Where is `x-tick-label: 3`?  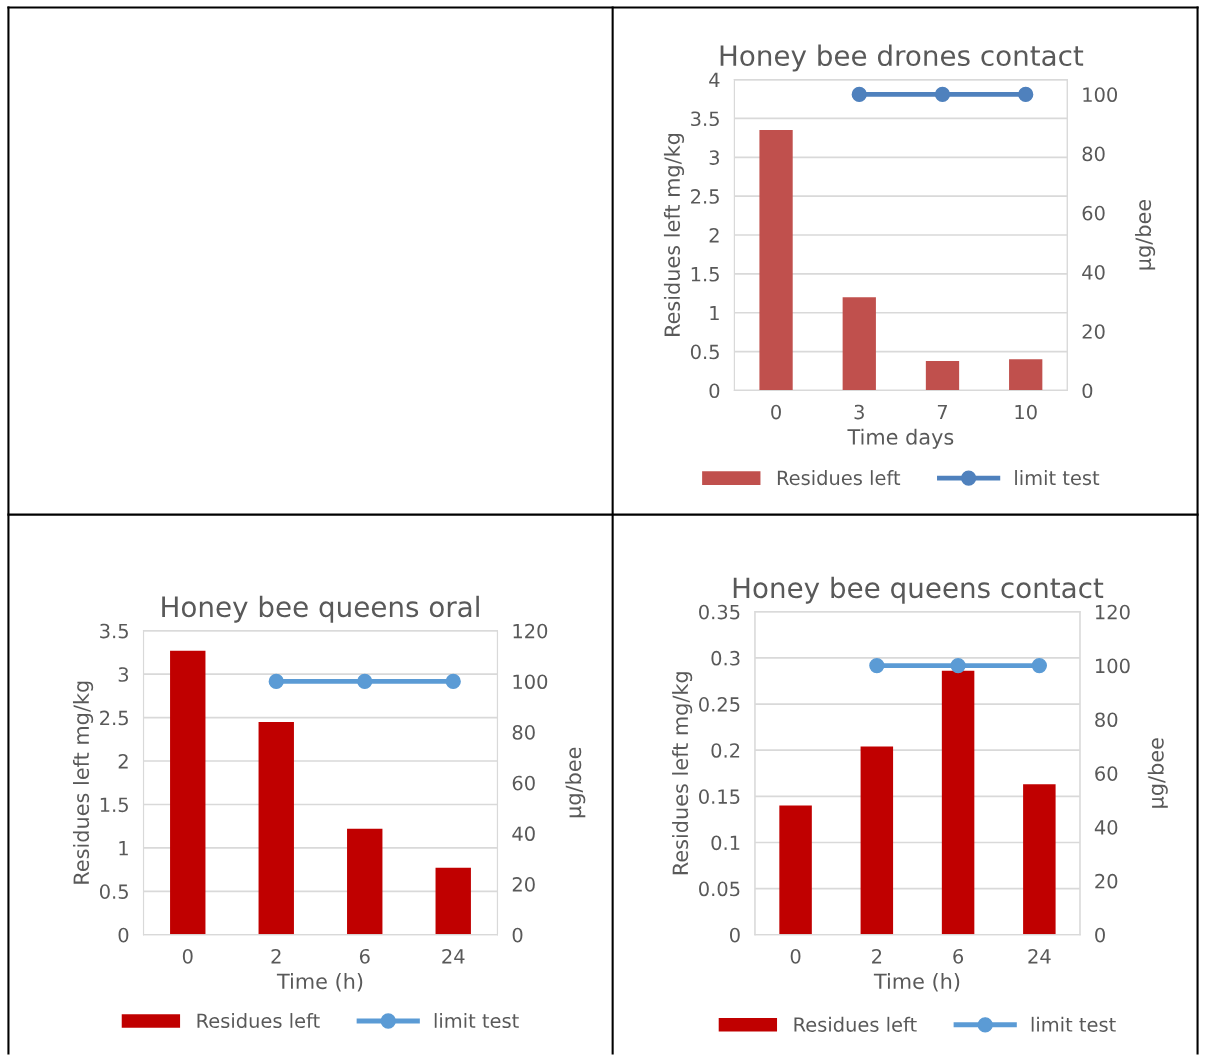 x-tick-label: 3 is located at coordinates (859, 412).